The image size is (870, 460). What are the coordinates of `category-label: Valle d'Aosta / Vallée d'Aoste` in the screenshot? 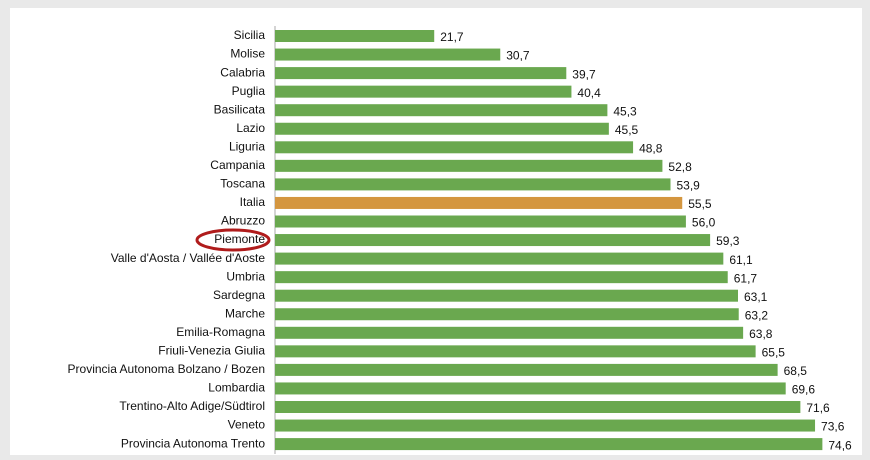 It's located at (188, 258).